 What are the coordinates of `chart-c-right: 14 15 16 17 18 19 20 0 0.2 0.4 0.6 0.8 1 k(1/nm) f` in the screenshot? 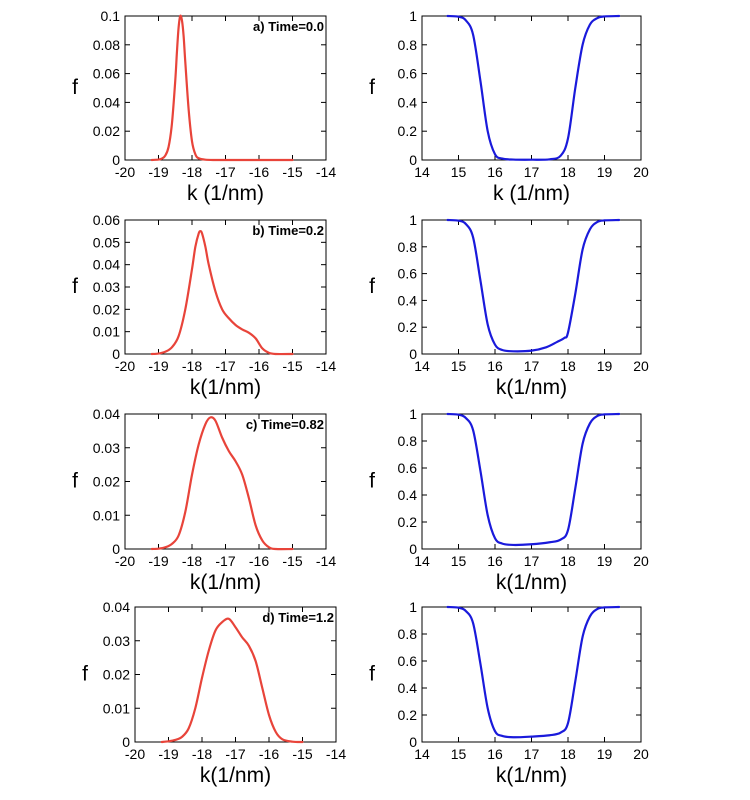 It's located at (509, 500).